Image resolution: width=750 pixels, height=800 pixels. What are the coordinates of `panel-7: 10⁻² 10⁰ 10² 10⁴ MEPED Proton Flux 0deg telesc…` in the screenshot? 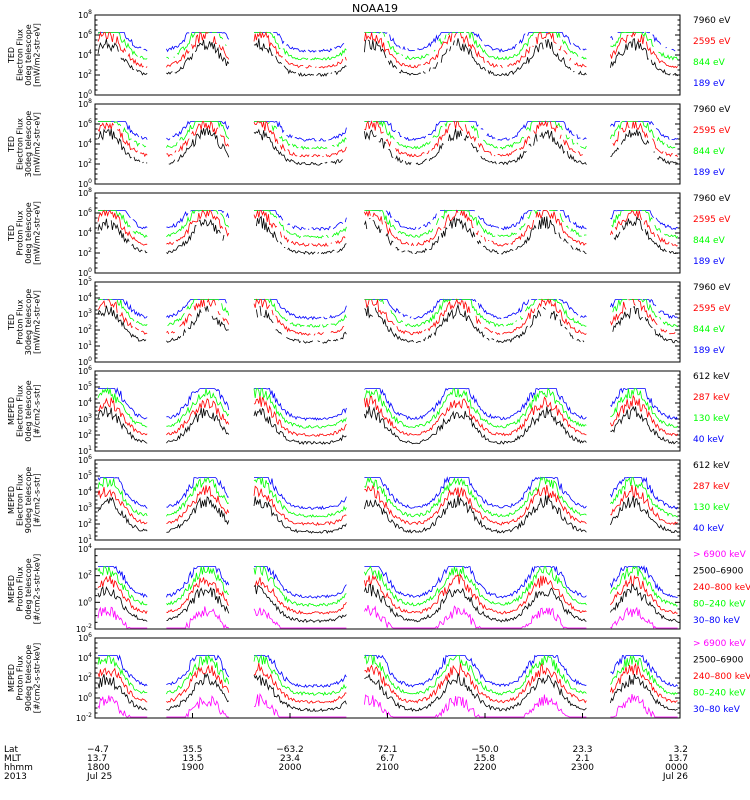 It's located at (378, 588).